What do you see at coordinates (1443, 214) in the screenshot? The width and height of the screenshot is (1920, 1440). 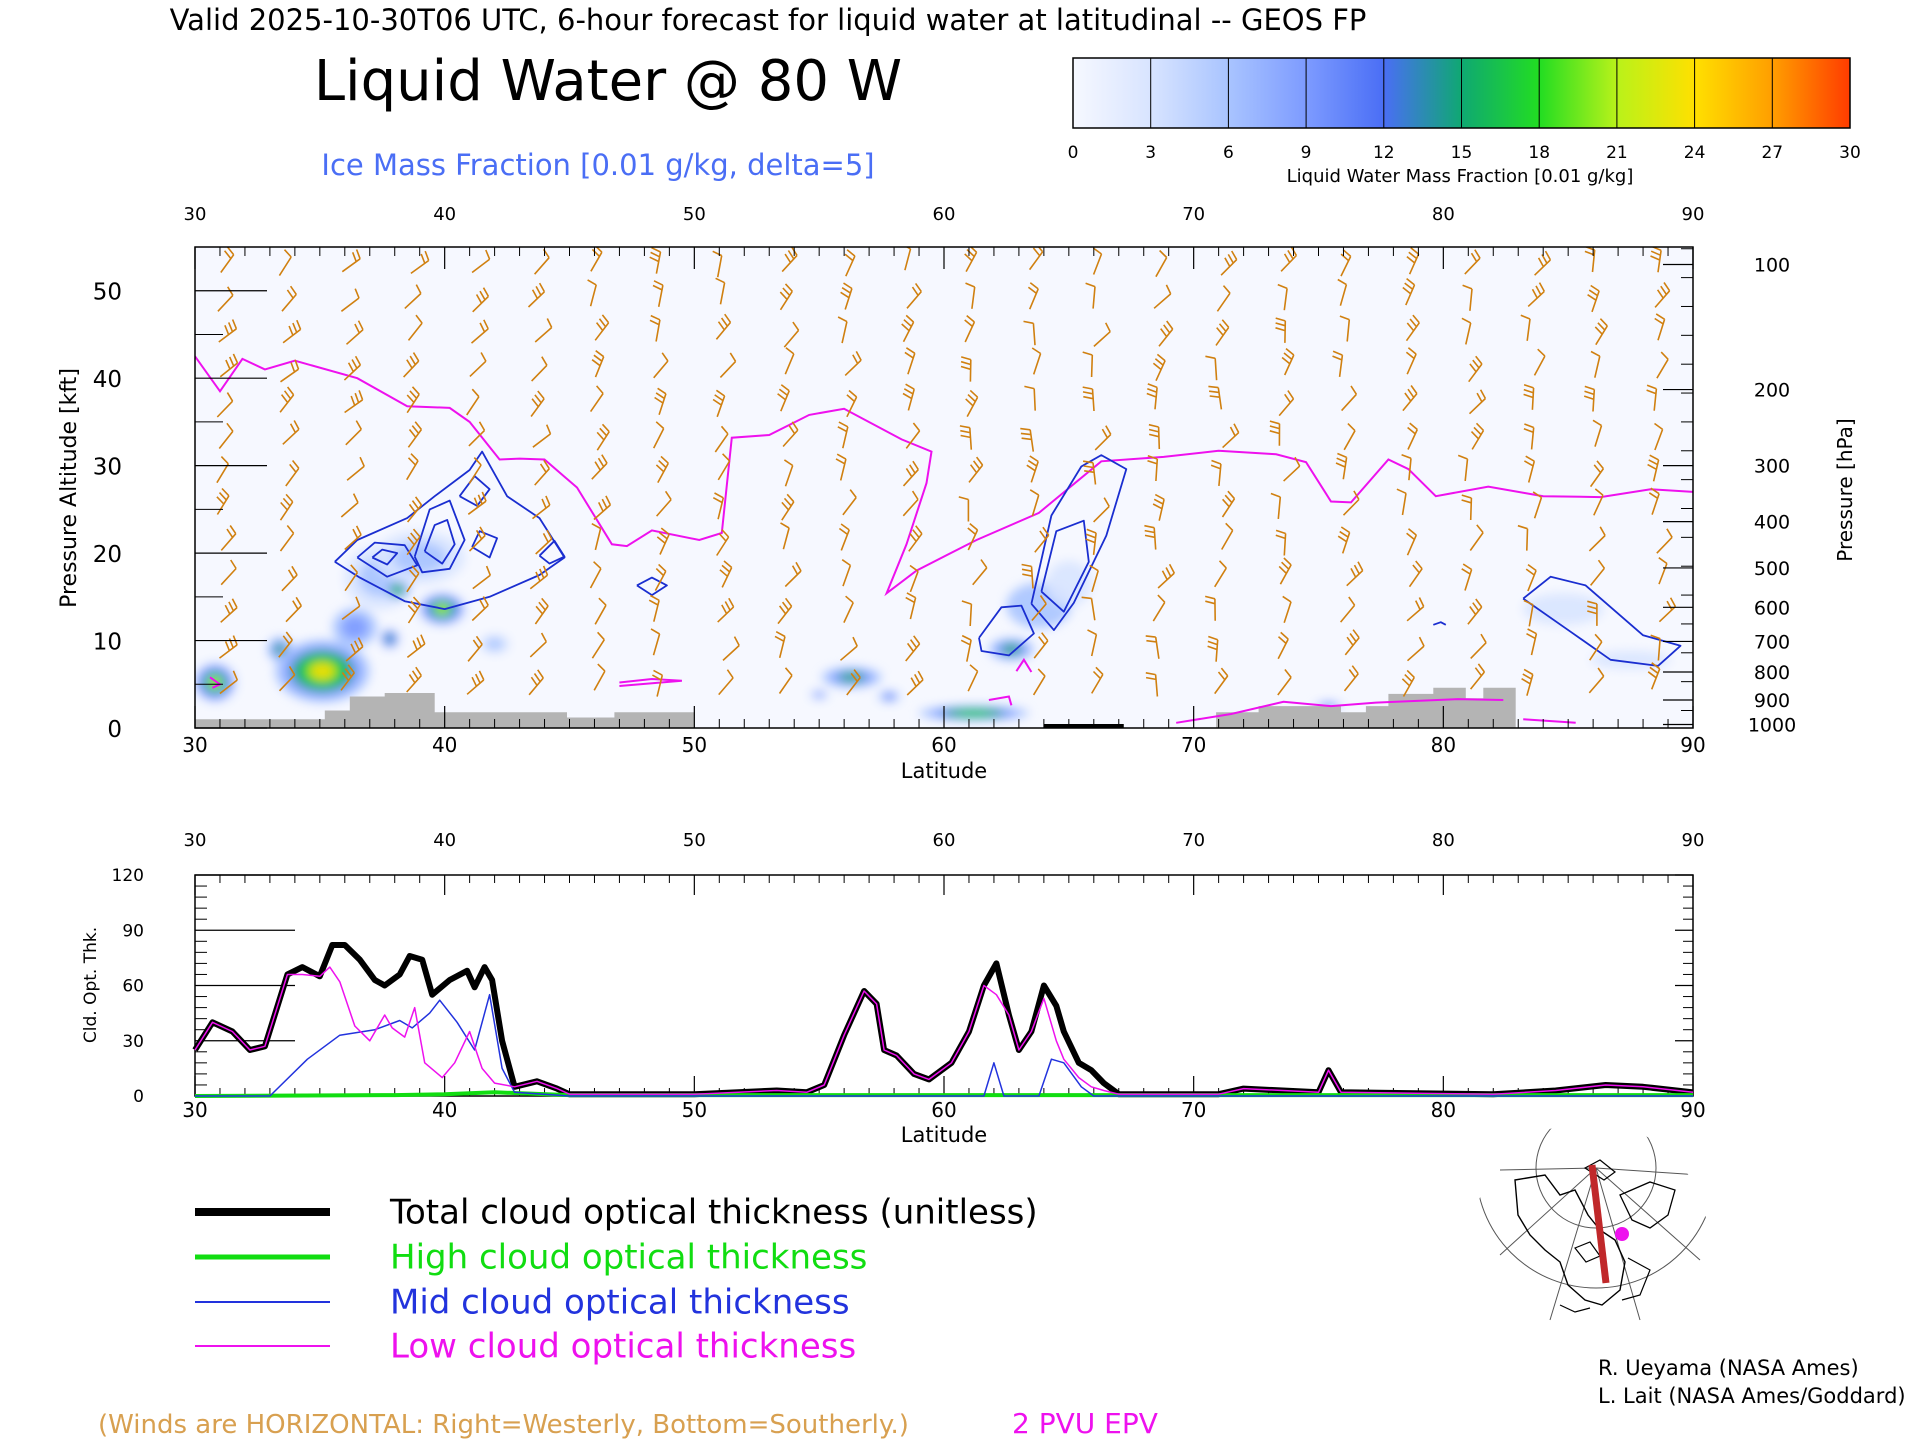 I see `main-x-tick-label-top: 80` at bounding box center [1443, 214].